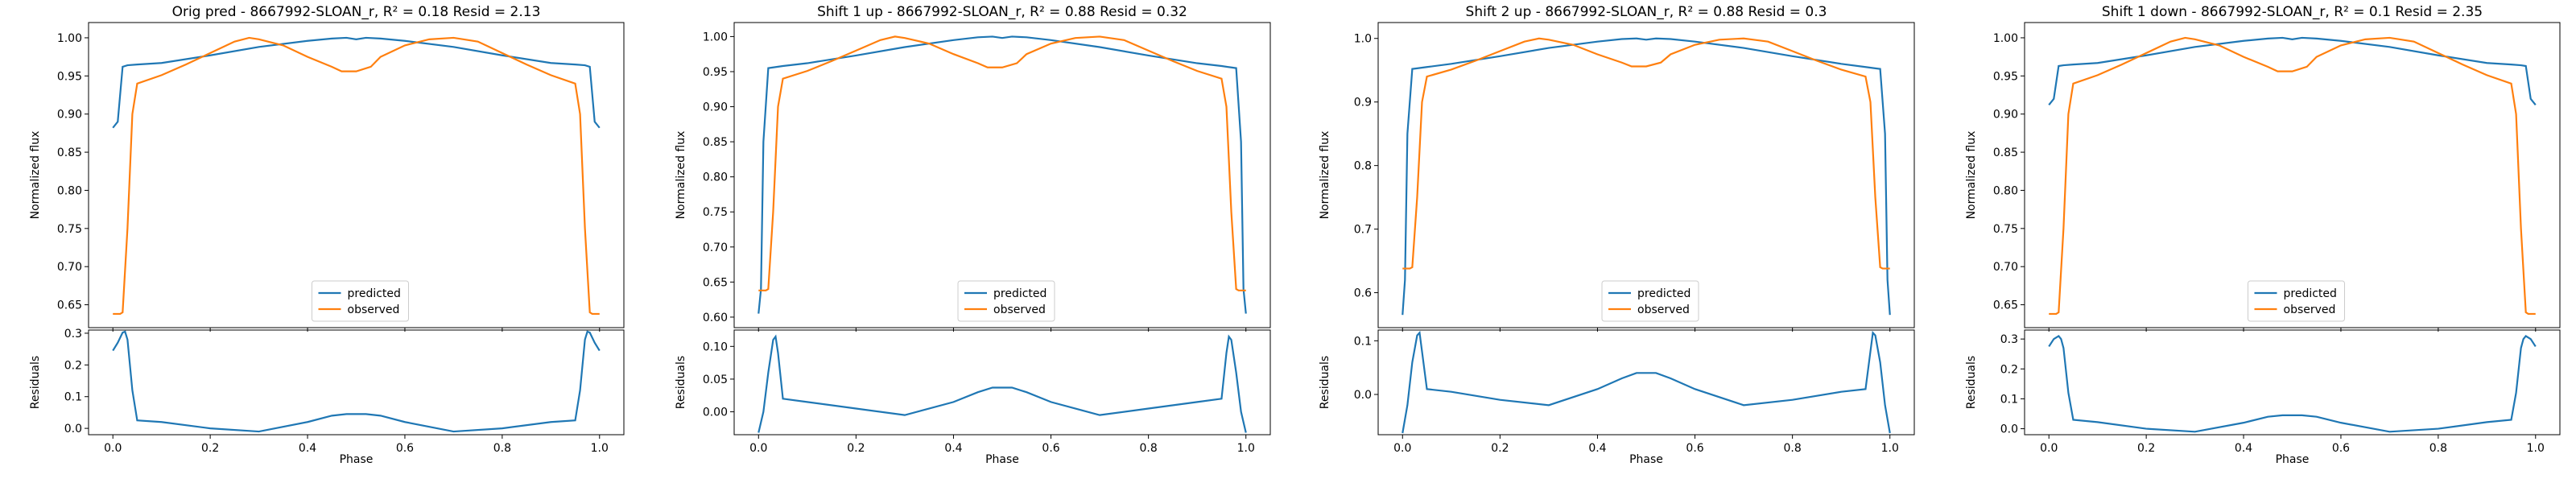 The width and height of the screenshot is (2576, 483). Describe the element at coordinates (715, 347) in the screenshot. I see `residual-y-tick-label: 0.10` at that location.